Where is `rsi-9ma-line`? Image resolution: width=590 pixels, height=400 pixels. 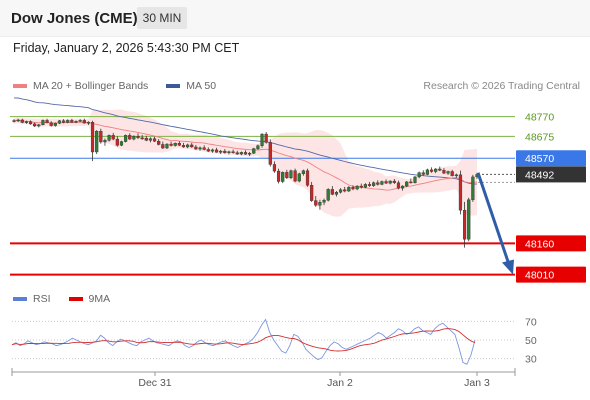
rsi-9ma-line is located at coordinates (243, 340).